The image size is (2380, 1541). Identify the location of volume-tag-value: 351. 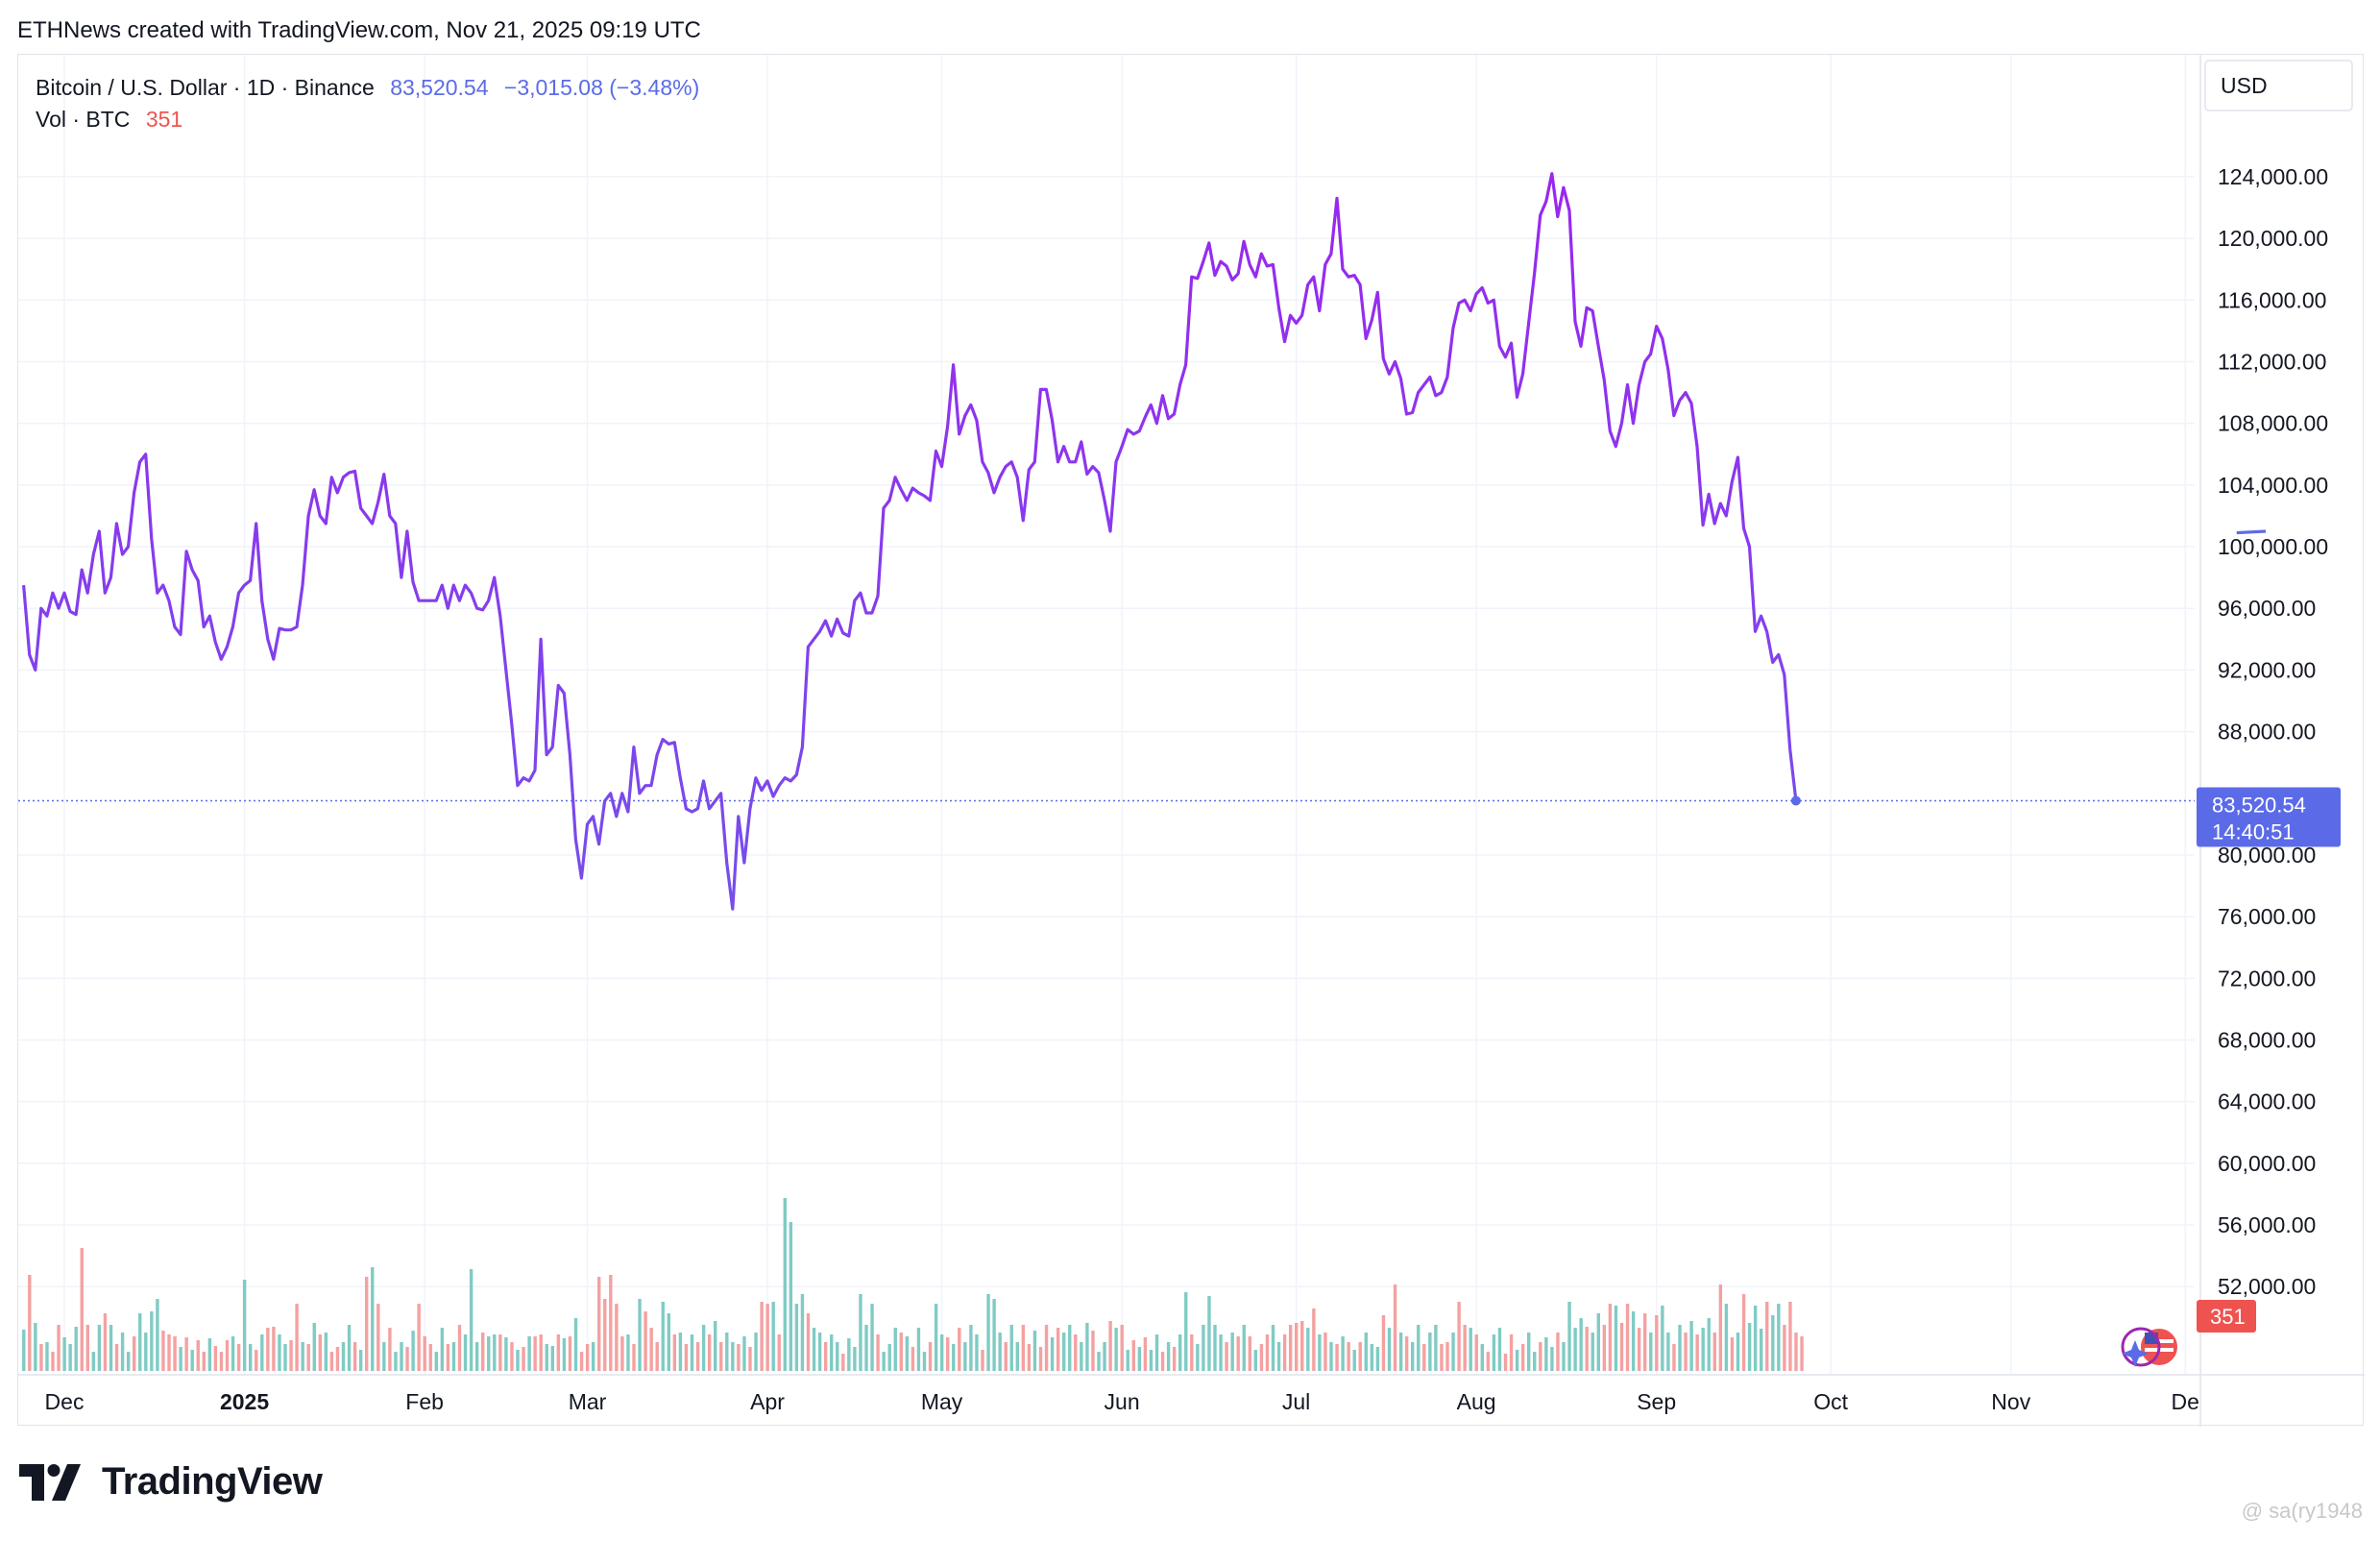
(2228, 1317).